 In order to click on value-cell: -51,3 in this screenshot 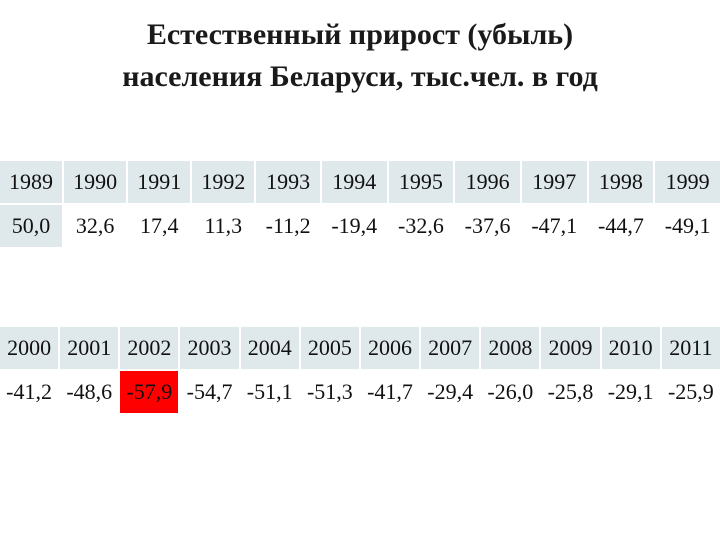, I will do `click(329, 392)`.